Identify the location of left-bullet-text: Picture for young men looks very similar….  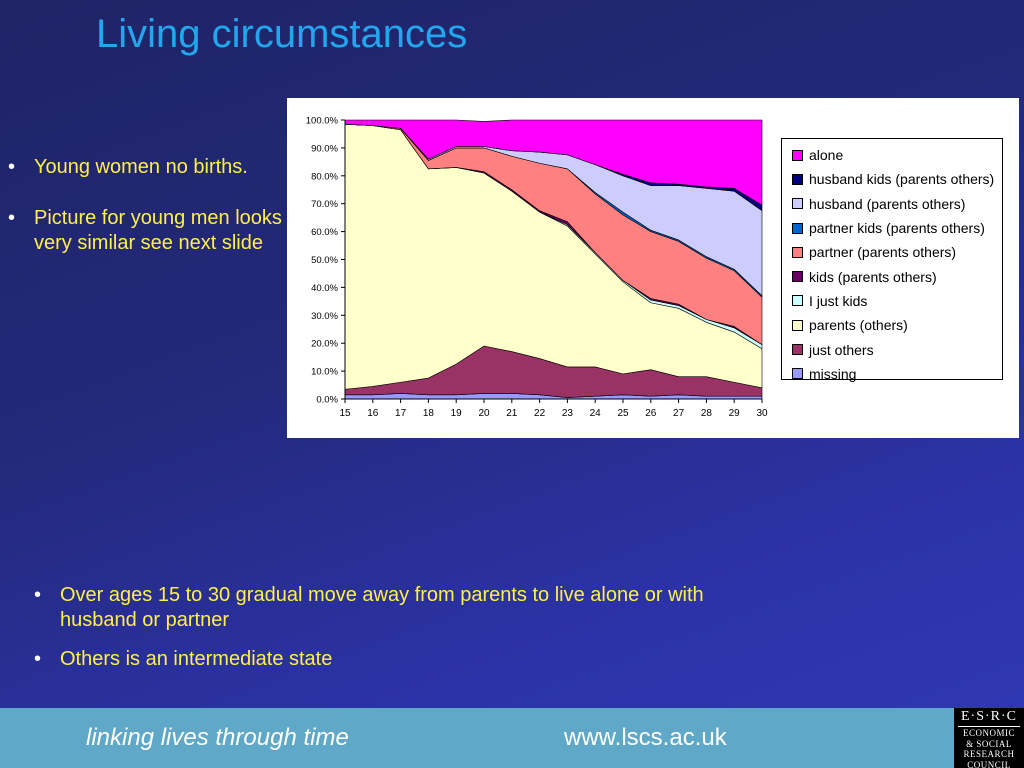
(158, 230).